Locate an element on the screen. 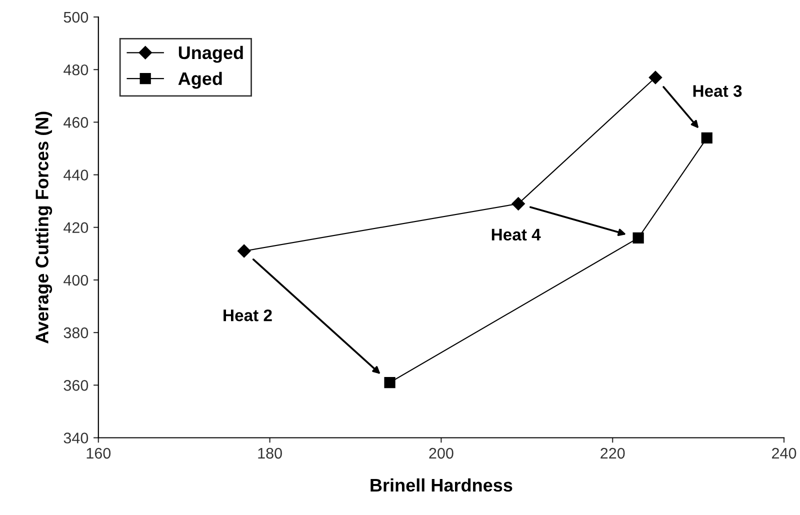 The width and height of the screenshot is (800, 515). y-tick-label: 500 is located at coordinates (76, 17).